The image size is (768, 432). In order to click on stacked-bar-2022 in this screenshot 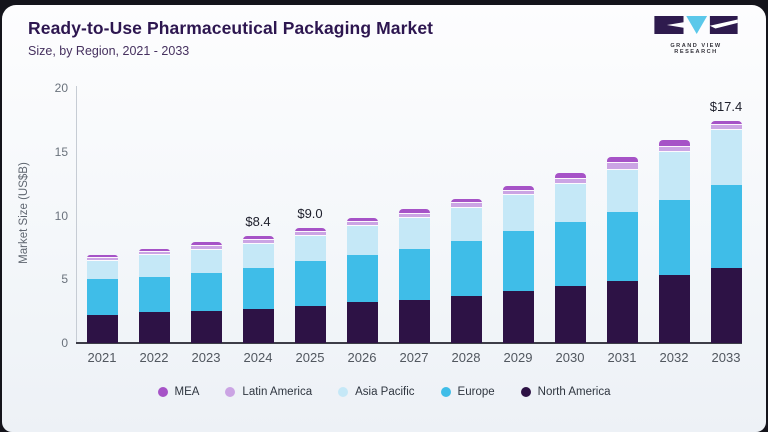, I will do `click(154, 295)`.